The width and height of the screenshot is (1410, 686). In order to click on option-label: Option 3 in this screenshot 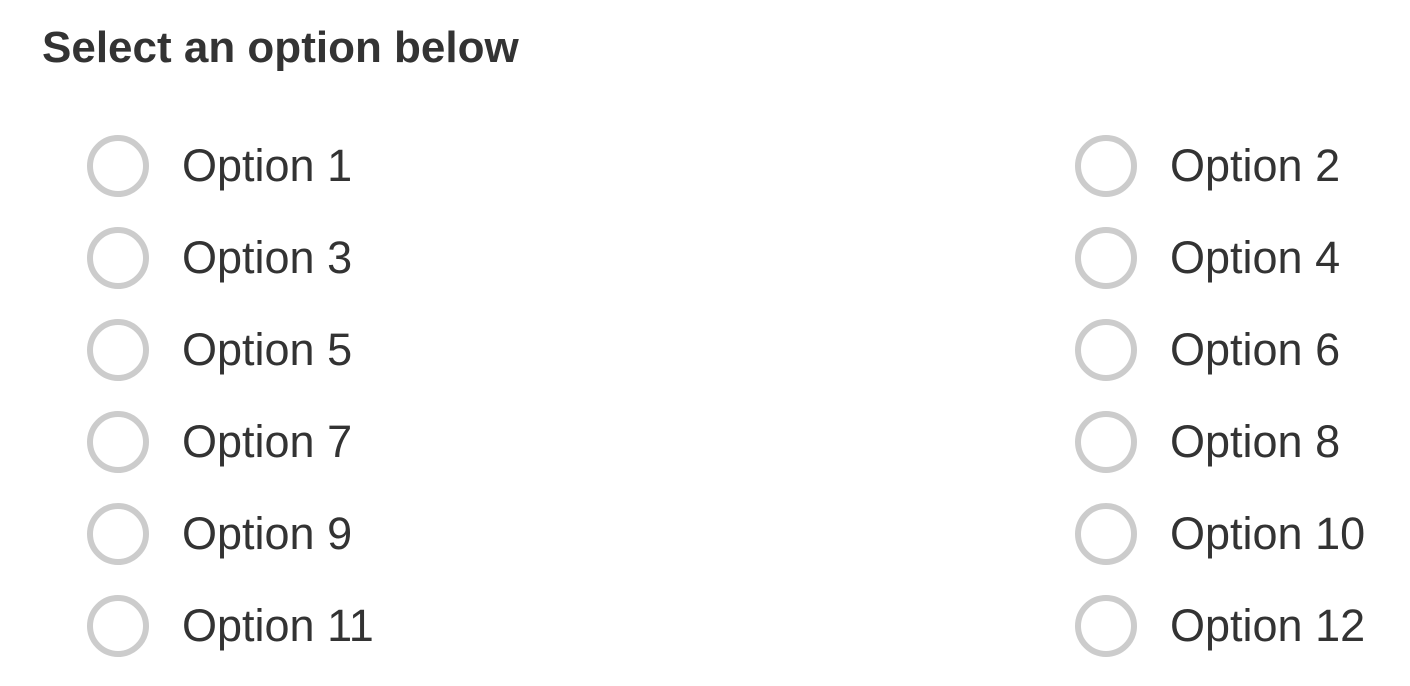, I will do `click(267, 257)`.